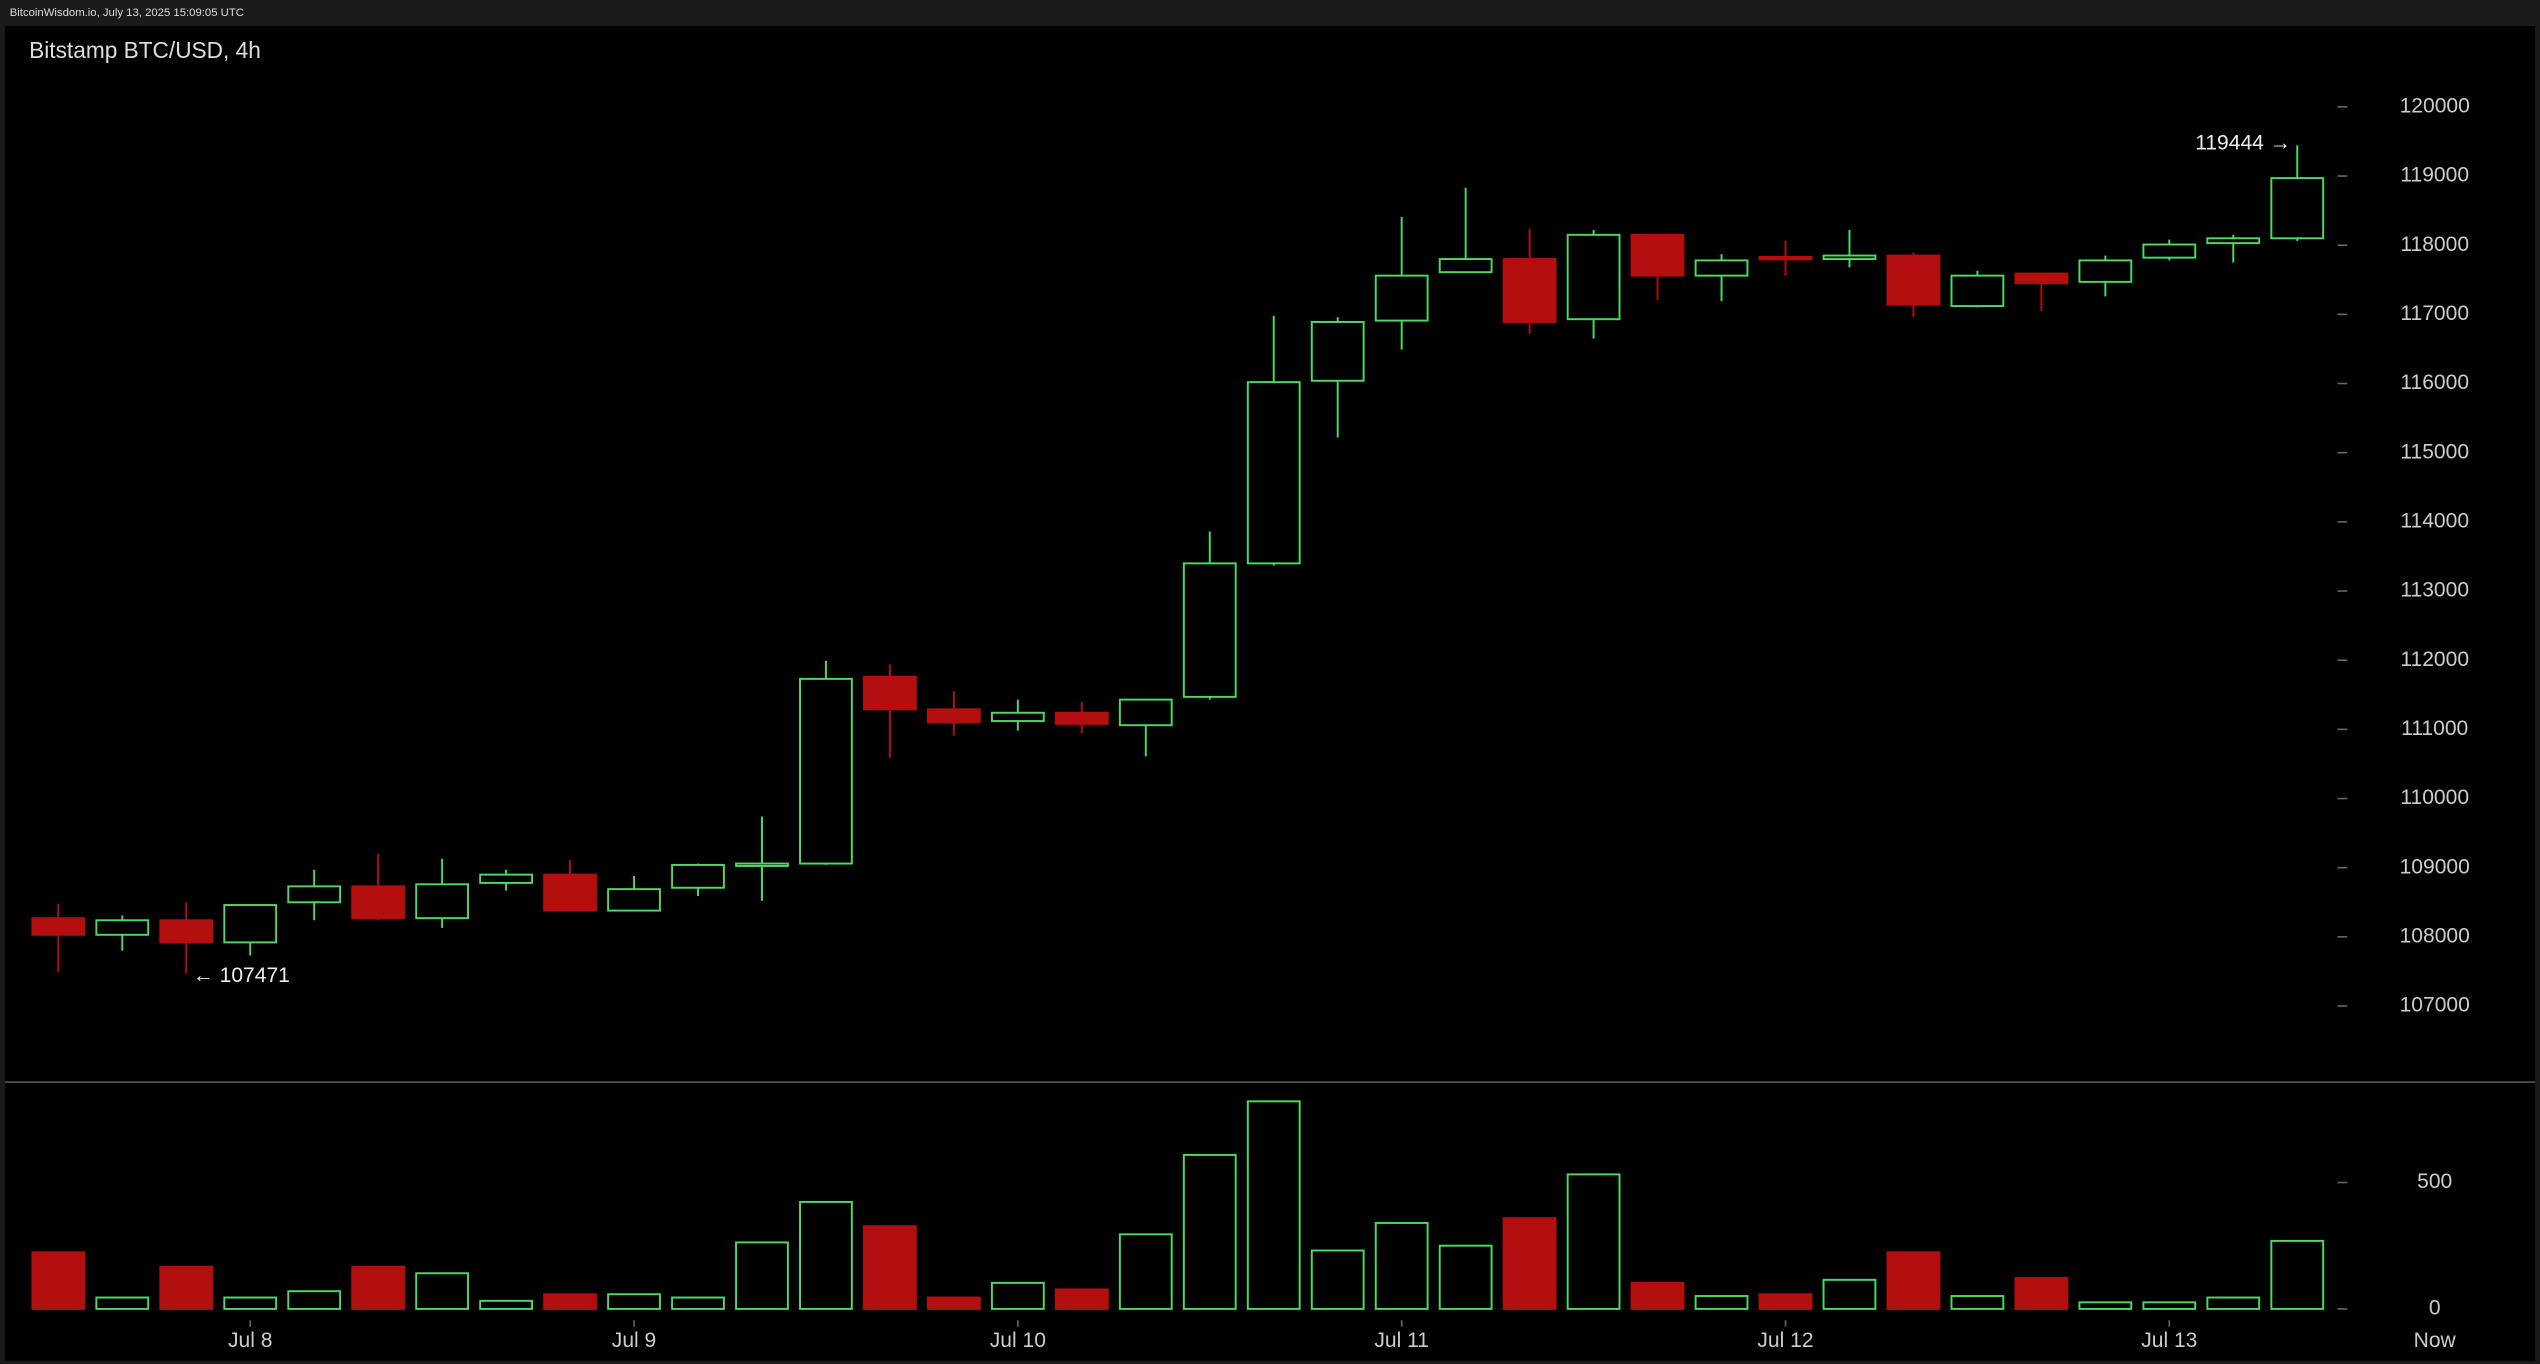  Describe the element at coordinates (2434, 659) in the screenshot. I see `y-tick-label: 112000` at that location.